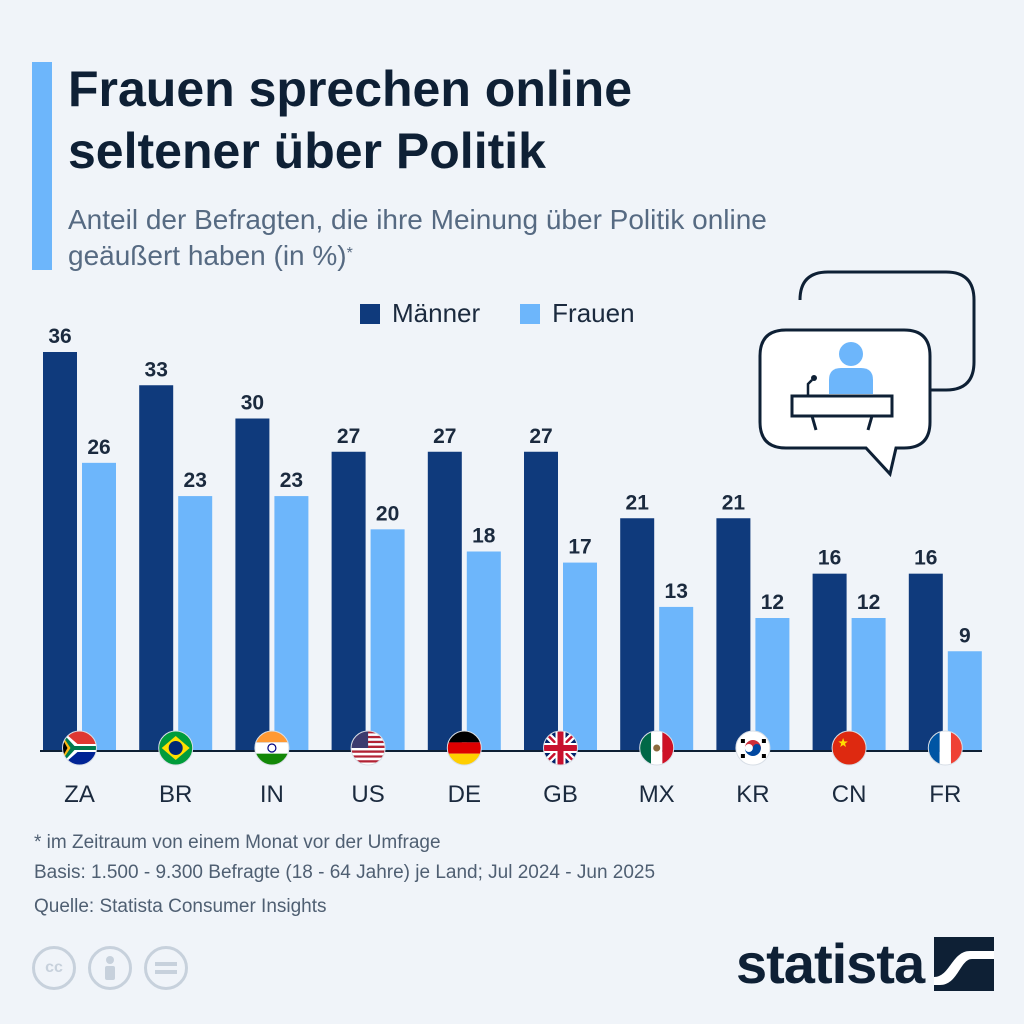 The height and width of the screenshot is (1024, 1024). Describe the element at coordinates (484, 536) in the screenshot. I see `data-label-de-frauen: 18` at that location.